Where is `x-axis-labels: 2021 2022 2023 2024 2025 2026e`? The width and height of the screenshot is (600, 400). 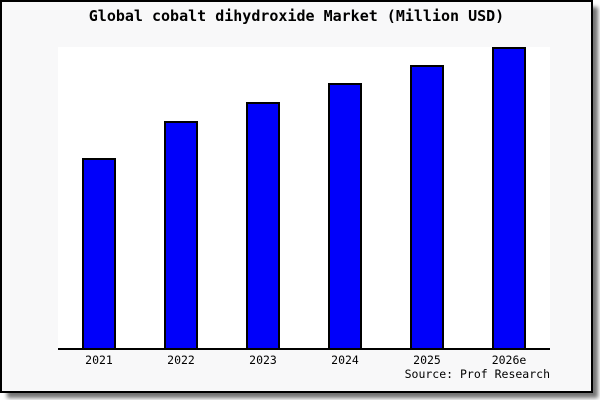
x-axis-labels: 2021 2022 2023 2024 2025 2026e is located at coordinates (304, 360).